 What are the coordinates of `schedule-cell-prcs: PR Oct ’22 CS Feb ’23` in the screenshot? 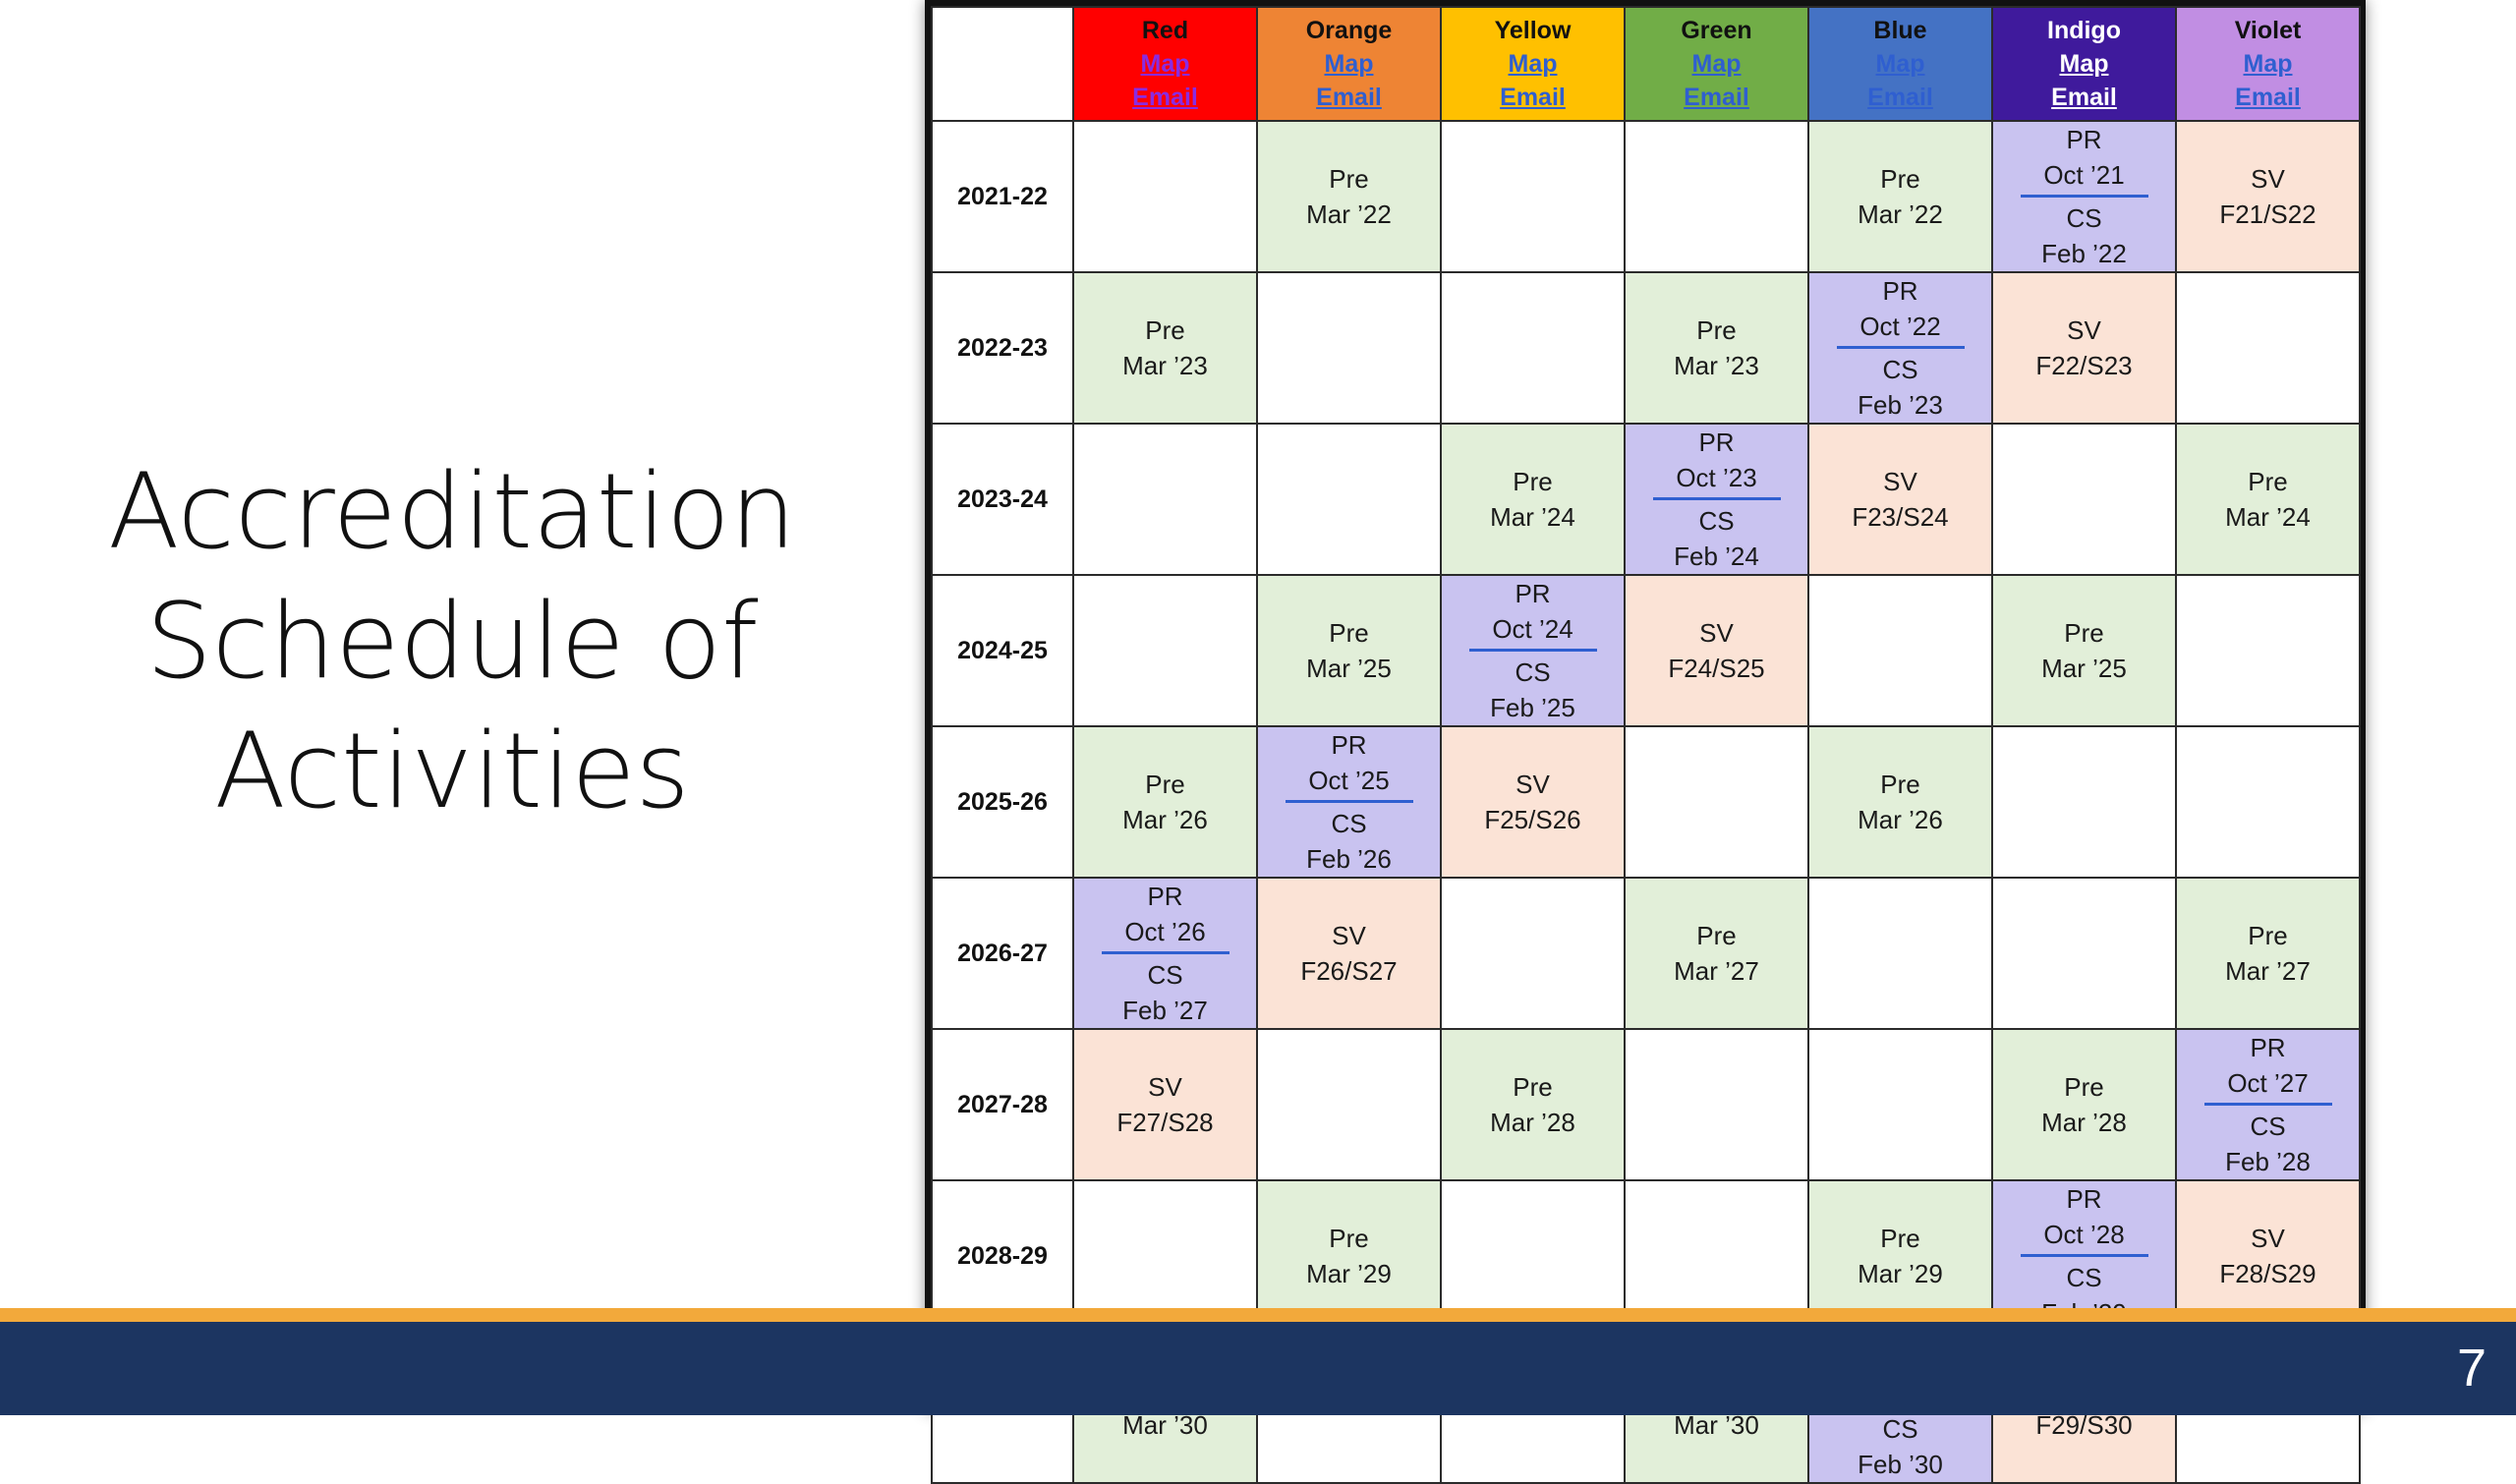 It's located at (1900, 348).